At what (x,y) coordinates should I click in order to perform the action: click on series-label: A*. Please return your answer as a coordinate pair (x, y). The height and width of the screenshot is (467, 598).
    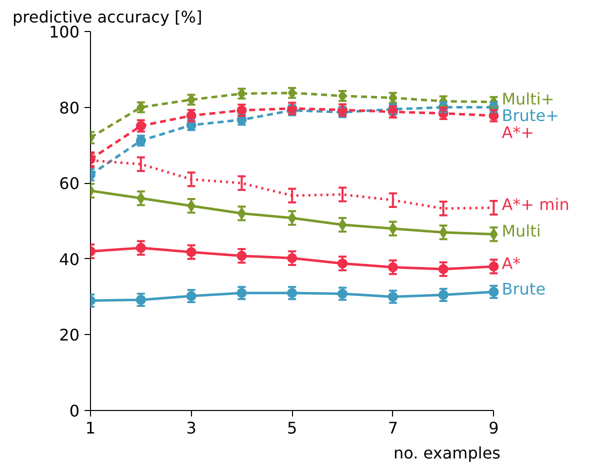
    Looking at the image, I should click on (511, 263).